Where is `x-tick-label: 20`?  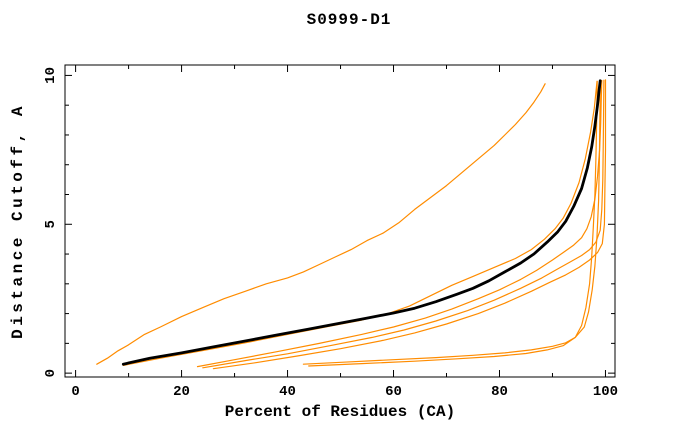 x-tick-label: 20 is located at coordinates (181, 392).